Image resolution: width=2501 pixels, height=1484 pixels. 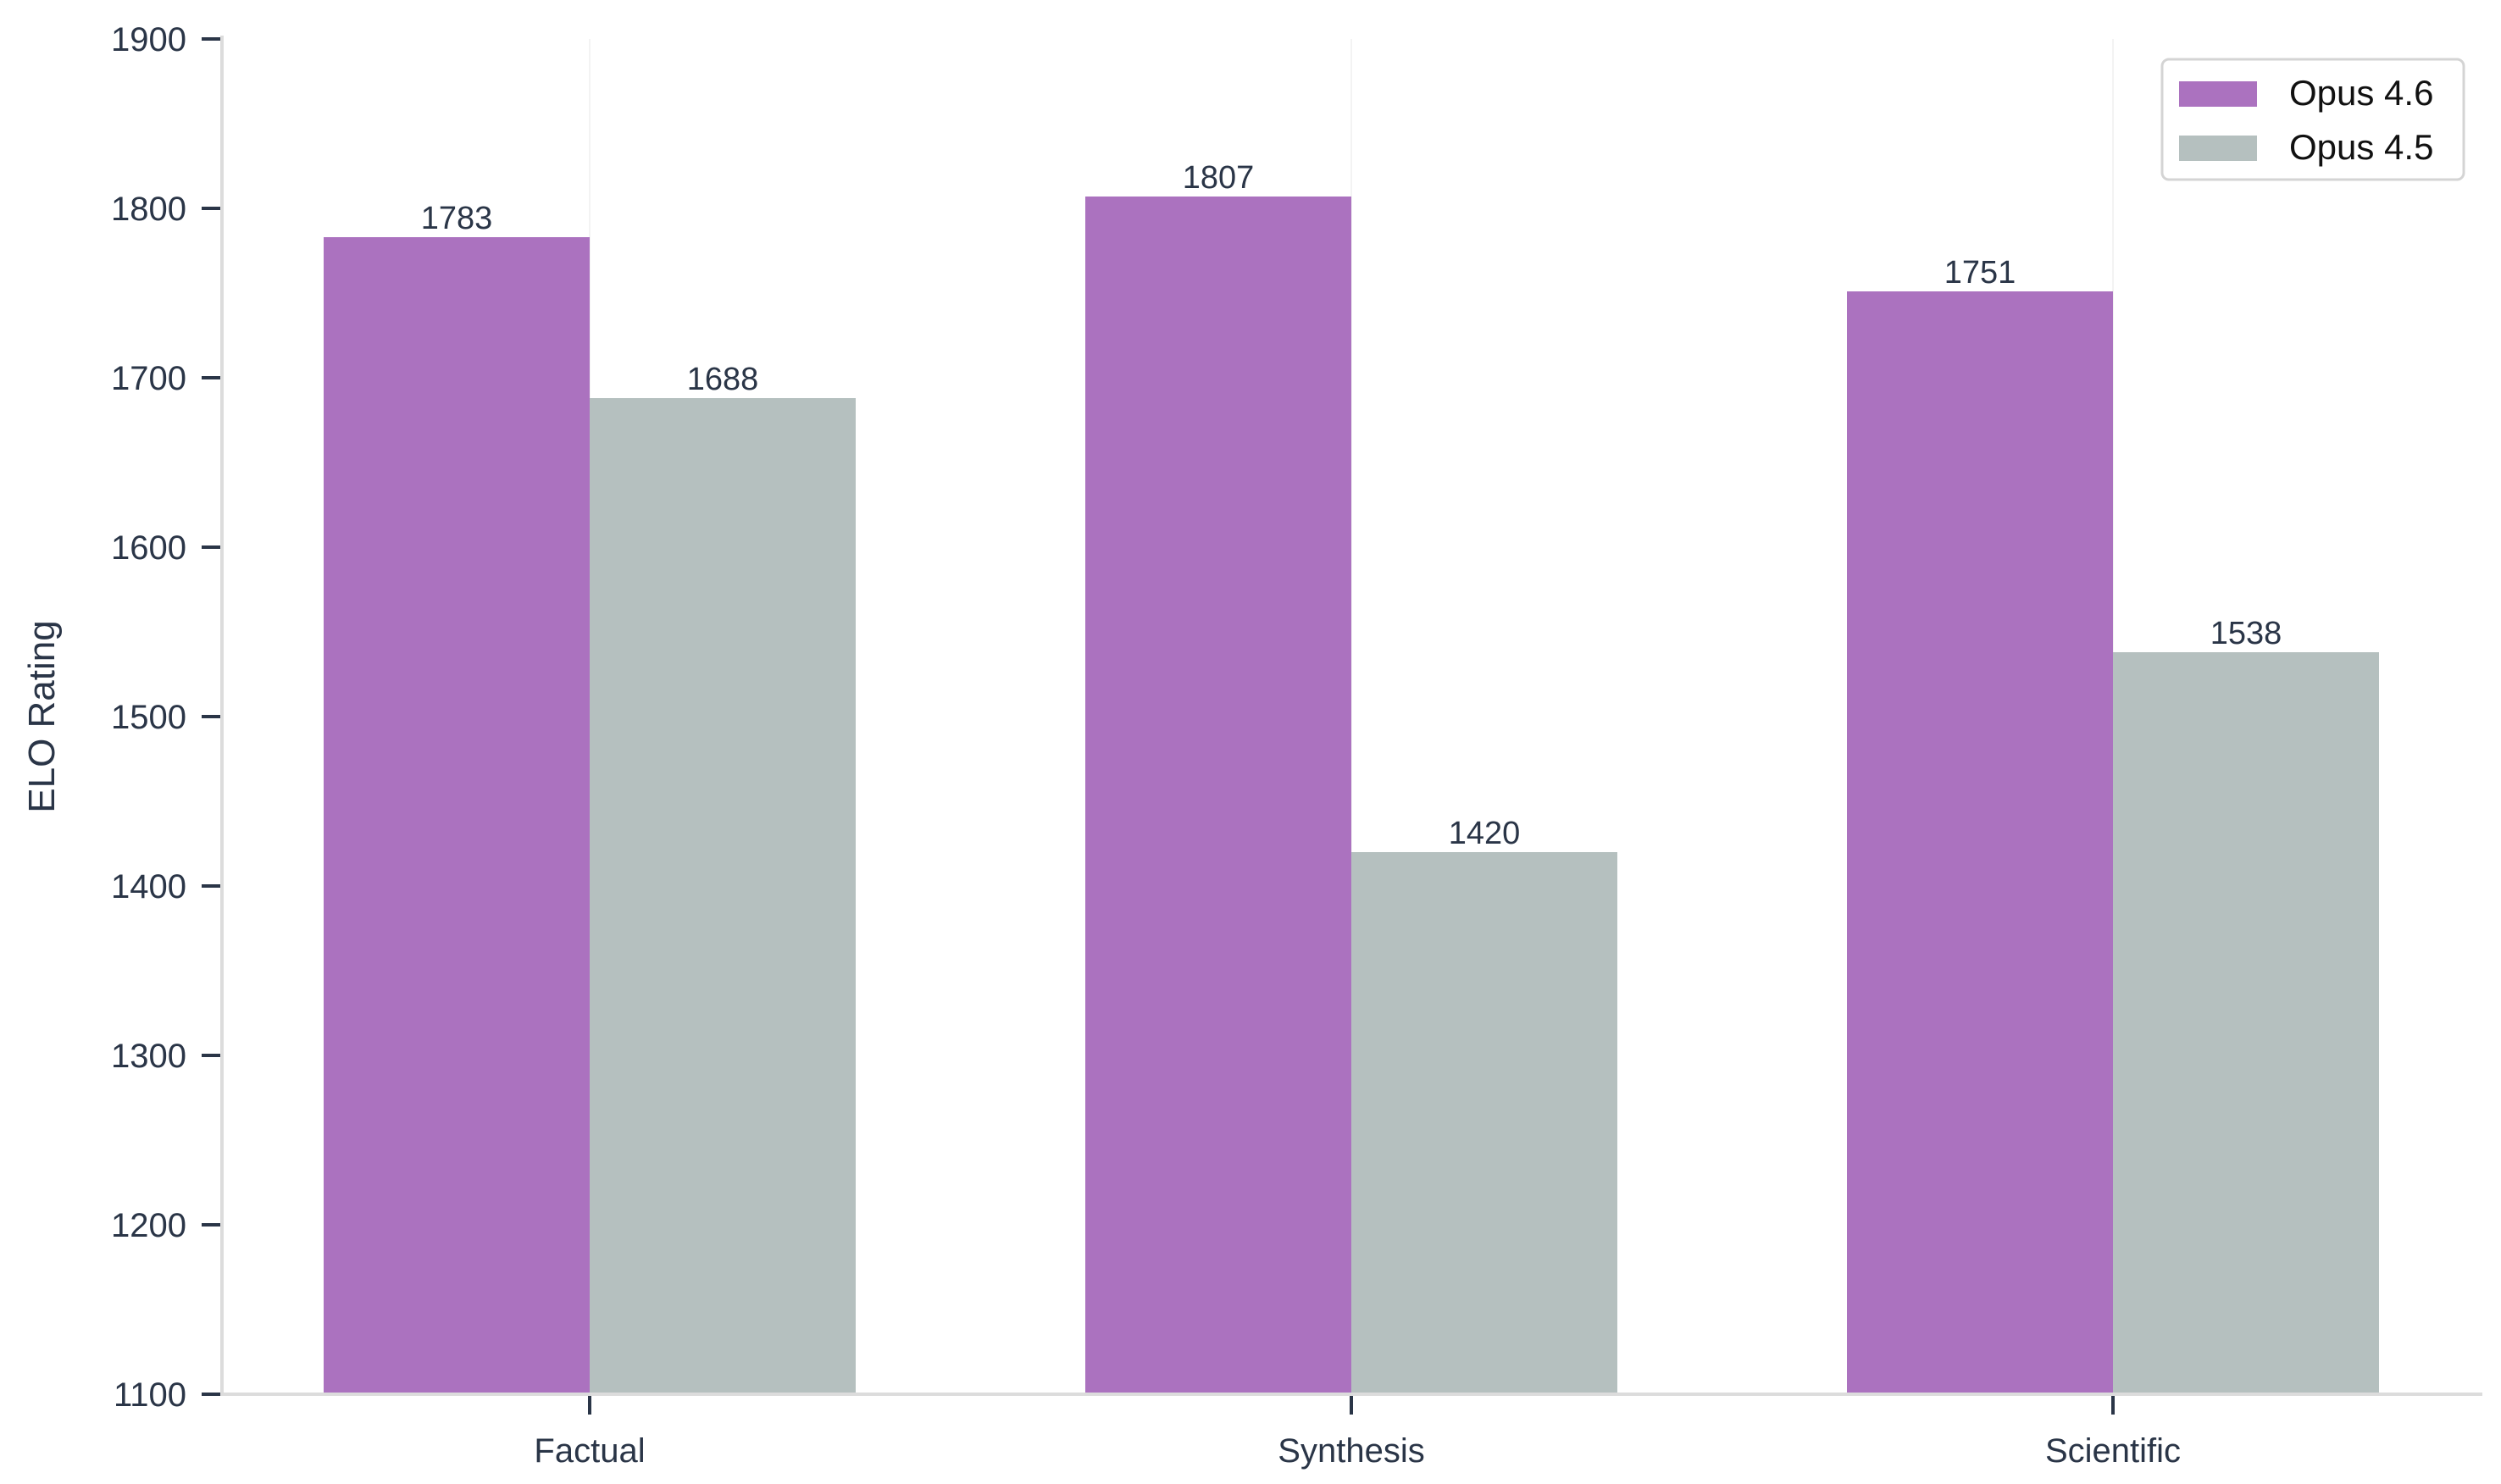 I want to click on bar-opus-4-5-scientific, so click(x=2246, y=1023).